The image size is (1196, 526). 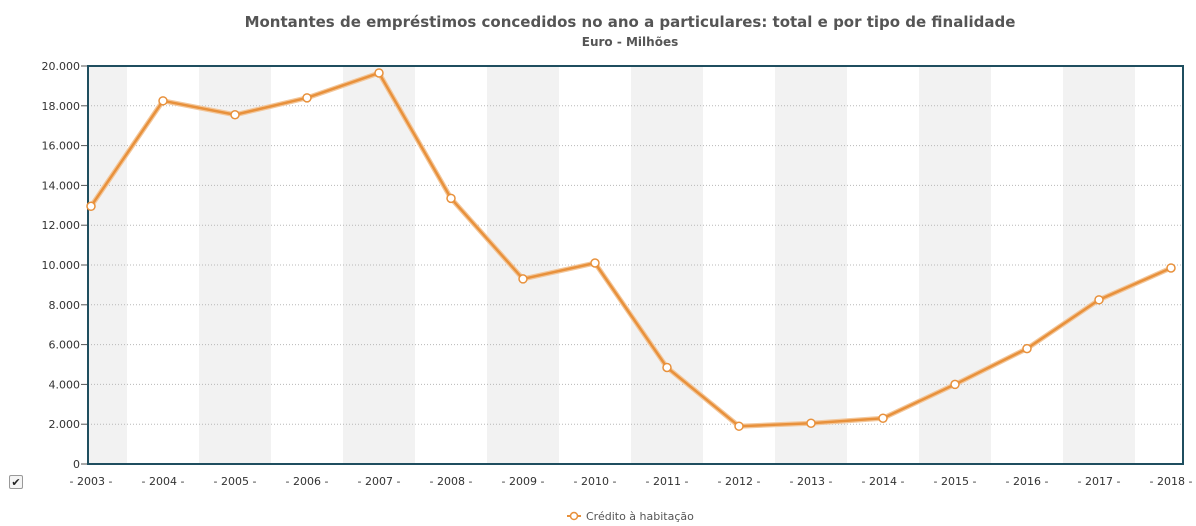 I want to click on x-tick-label: - 2003 -, so click(x=91, y=481).